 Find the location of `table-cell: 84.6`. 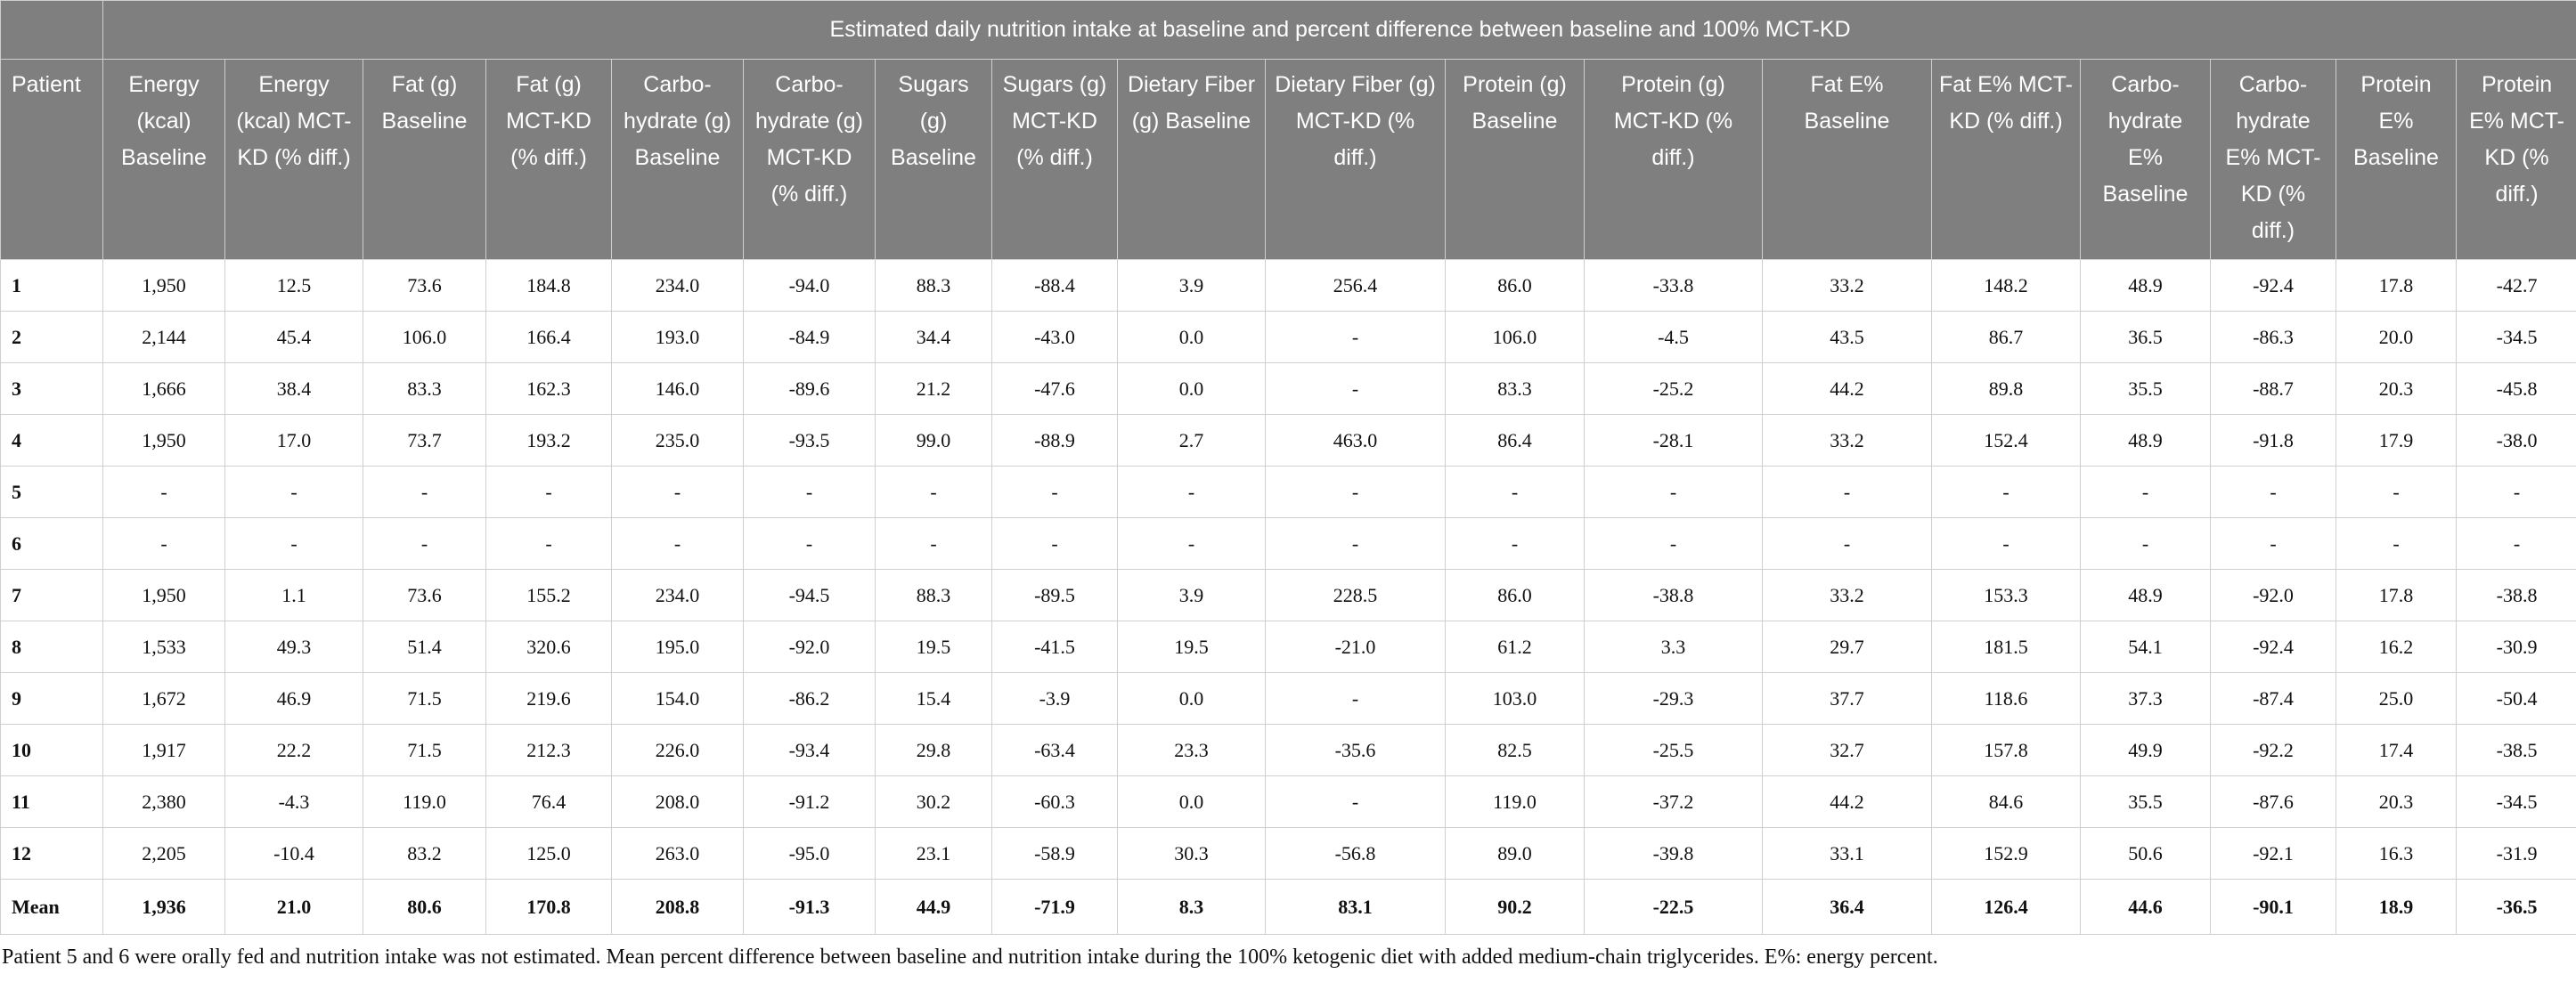

table-cell: 84.6 is located at coordinates (2006, 801).